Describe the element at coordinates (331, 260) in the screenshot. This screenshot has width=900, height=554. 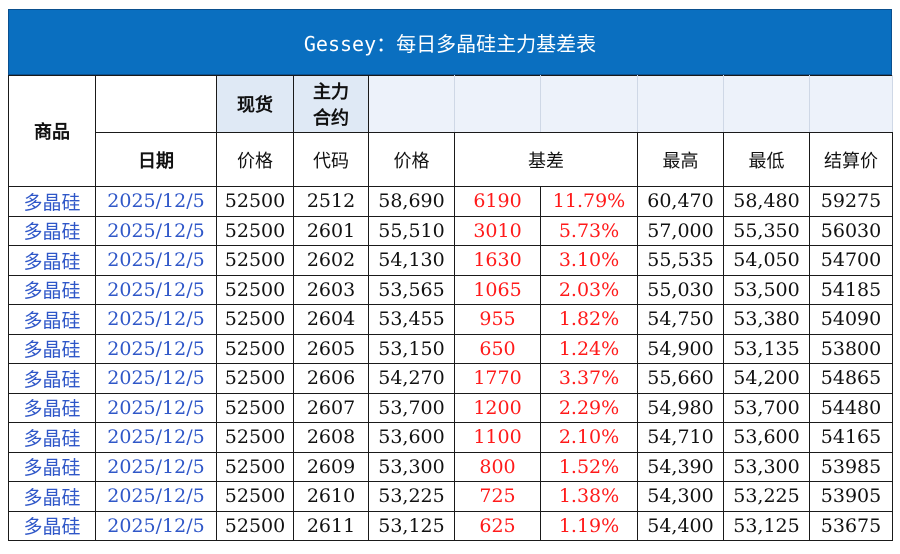
I see `contract-code-cell: 2602` at that location.